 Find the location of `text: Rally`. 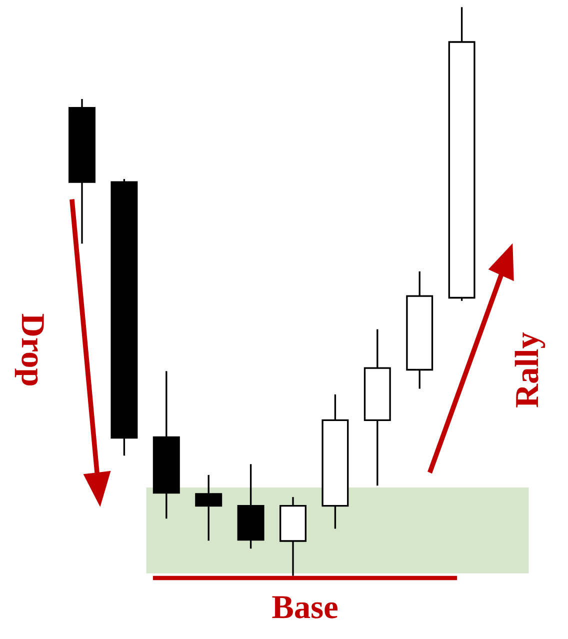

text: Rally is located at coordinates (530, 370).